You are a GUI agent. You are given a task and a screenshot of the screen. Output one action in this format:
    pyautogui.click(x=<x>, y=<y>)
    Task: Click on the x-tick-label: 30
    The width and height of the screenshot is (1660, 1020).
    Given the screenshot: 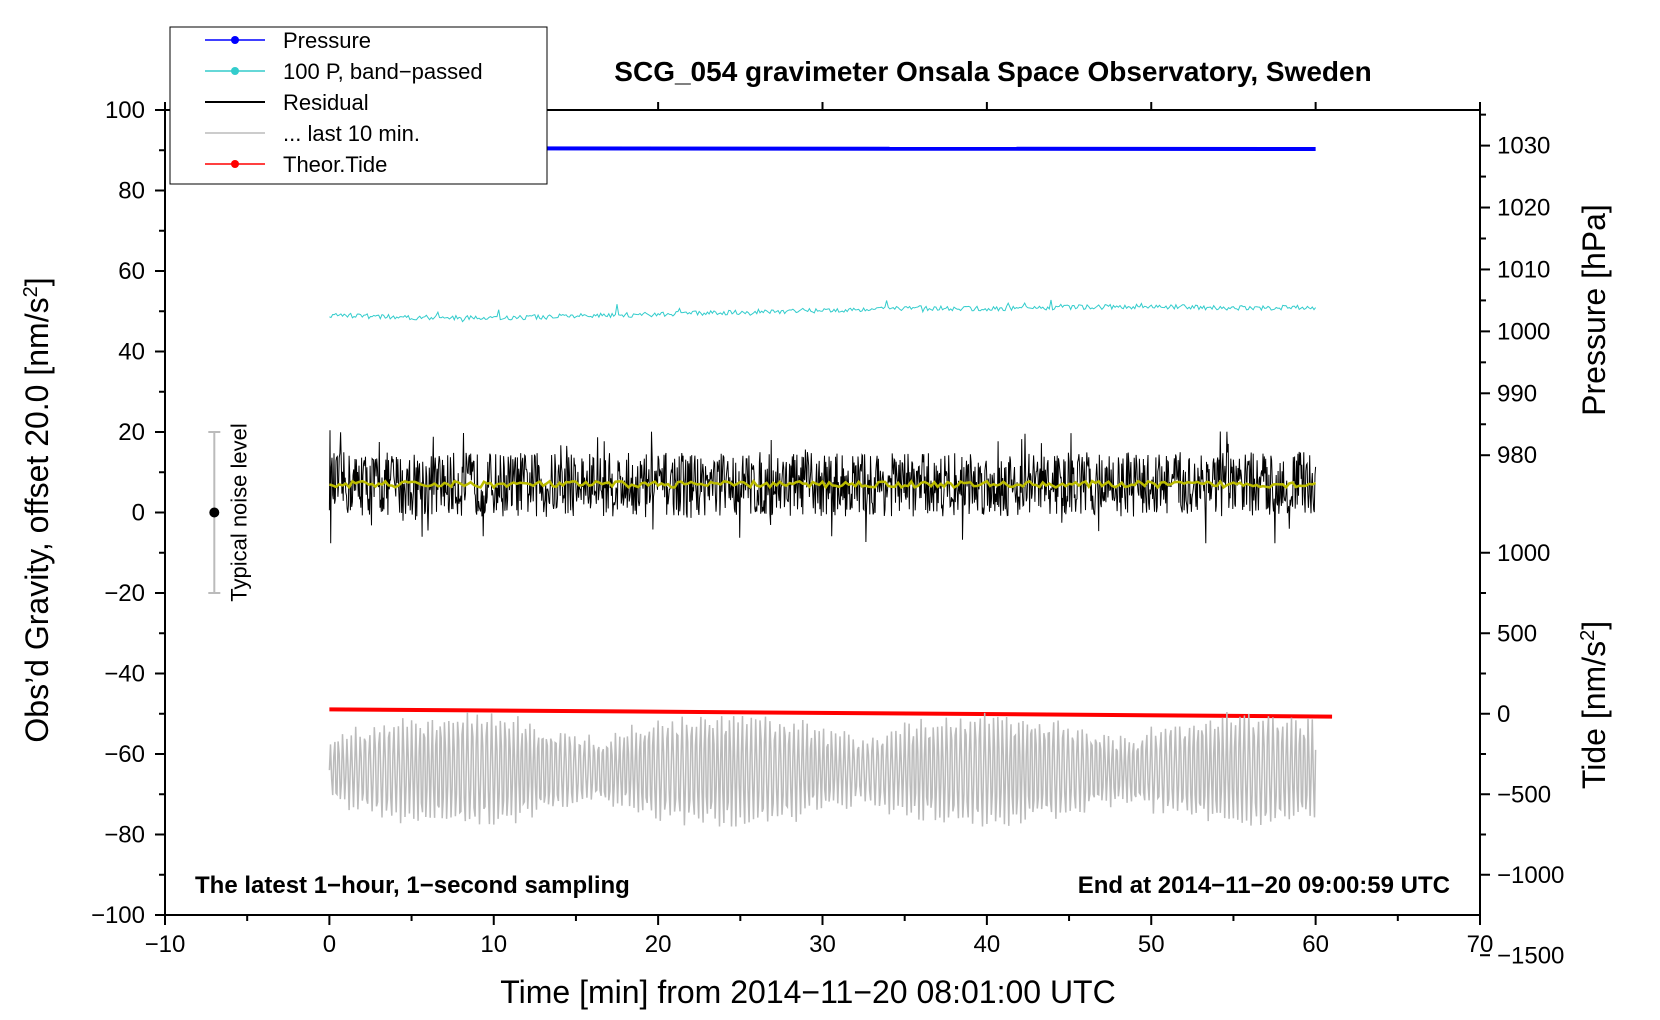 What is the action you would take?
    pyautogui.click(x=822, y=944)
    